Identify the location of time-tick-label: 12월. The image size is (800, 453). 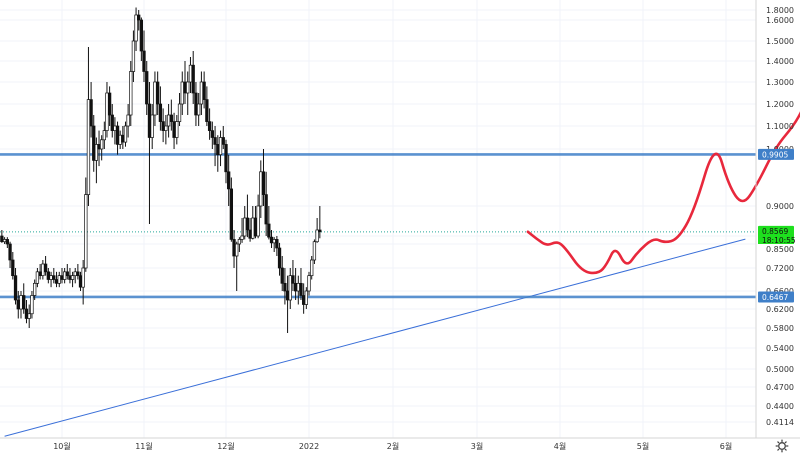
(226, 446).